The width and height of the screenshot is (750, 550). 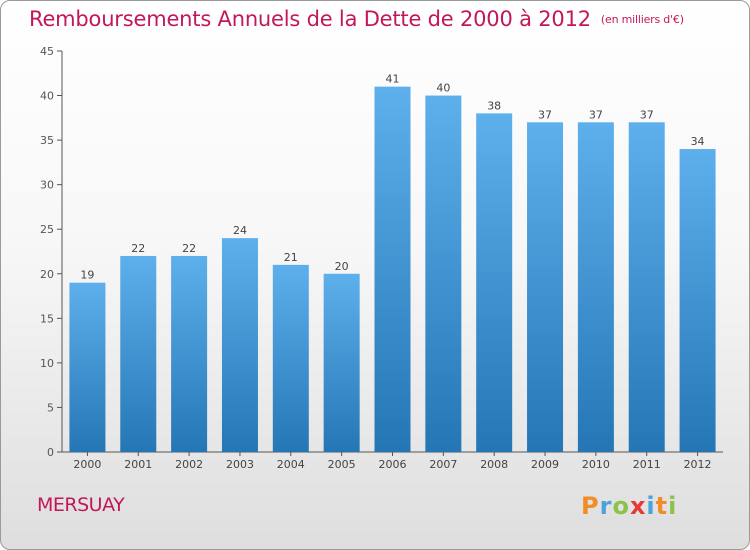 I want to click on x-tick-label: 2008, so click(x=494, y=464).